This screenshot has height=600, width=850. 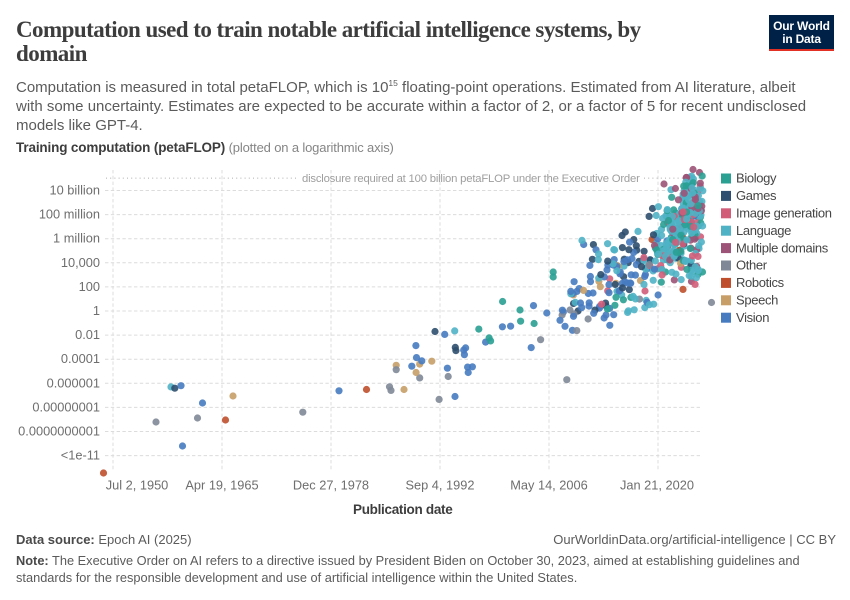 I want to click on svg-text: 1 million, so click(x=76, y=238).